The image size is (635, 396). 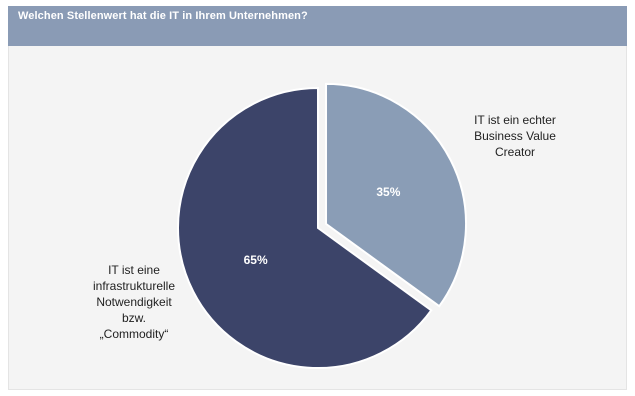 I want to click on slice-value-label-65: 65%, so click(x=256, y=260).